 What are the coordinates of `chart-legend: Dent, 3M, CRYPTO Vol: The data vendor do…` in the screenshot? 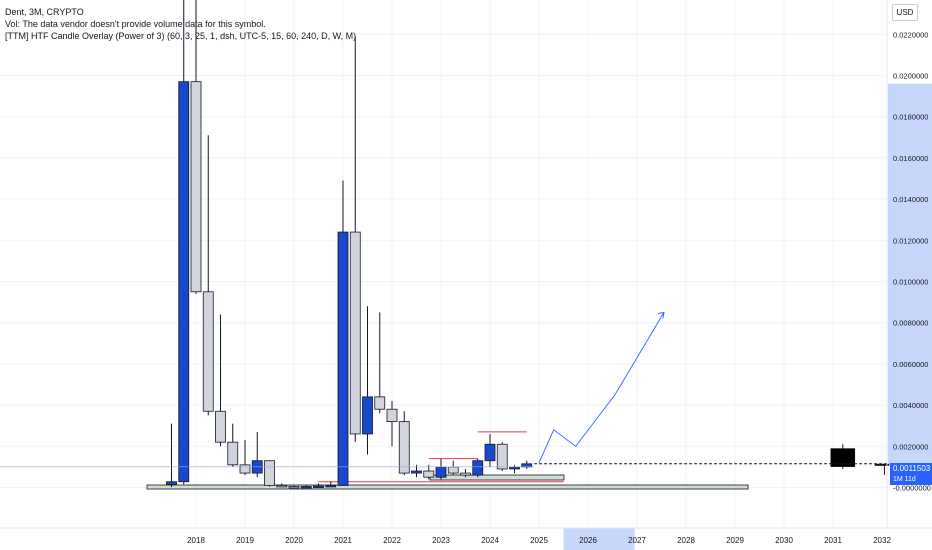 It's located at (180, 24).